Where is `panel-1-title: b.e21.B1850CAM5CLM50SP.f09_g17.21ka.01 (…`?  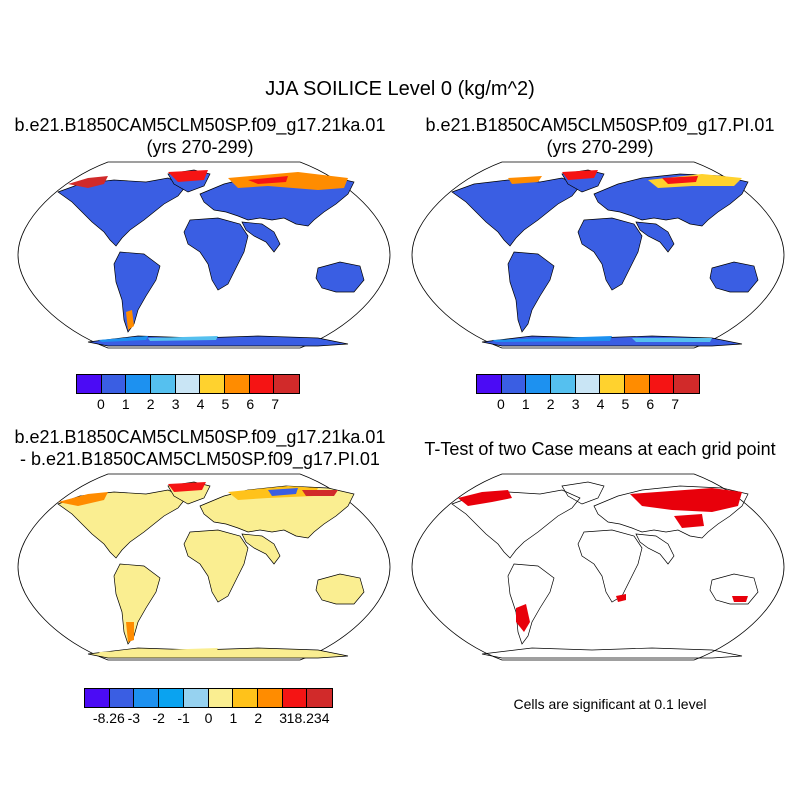
panel-1-title: b.e21.B1850CAM5CLM50SP.f09_g17.21ka.01 (… is located at coordinates (200, 136).